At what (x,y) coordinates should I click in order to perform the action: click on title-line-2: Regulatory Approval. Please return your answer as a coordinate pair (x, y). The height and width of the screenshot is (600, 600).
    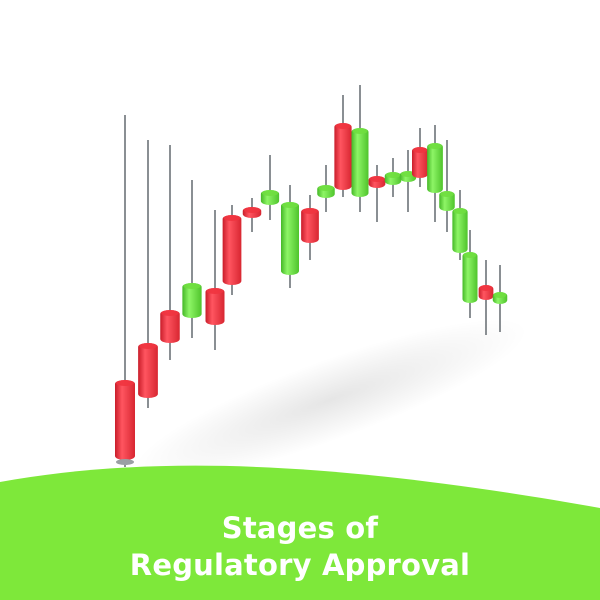
    Looking at the image, I should click on (300, 565).